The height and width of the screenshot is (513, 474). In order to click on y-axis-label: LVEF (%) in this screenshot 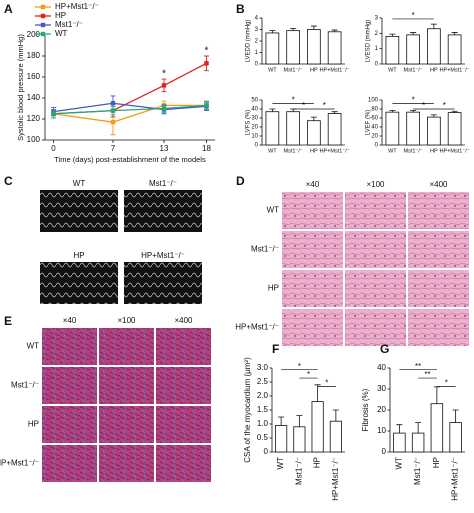, I will do `click(369, 123)`.